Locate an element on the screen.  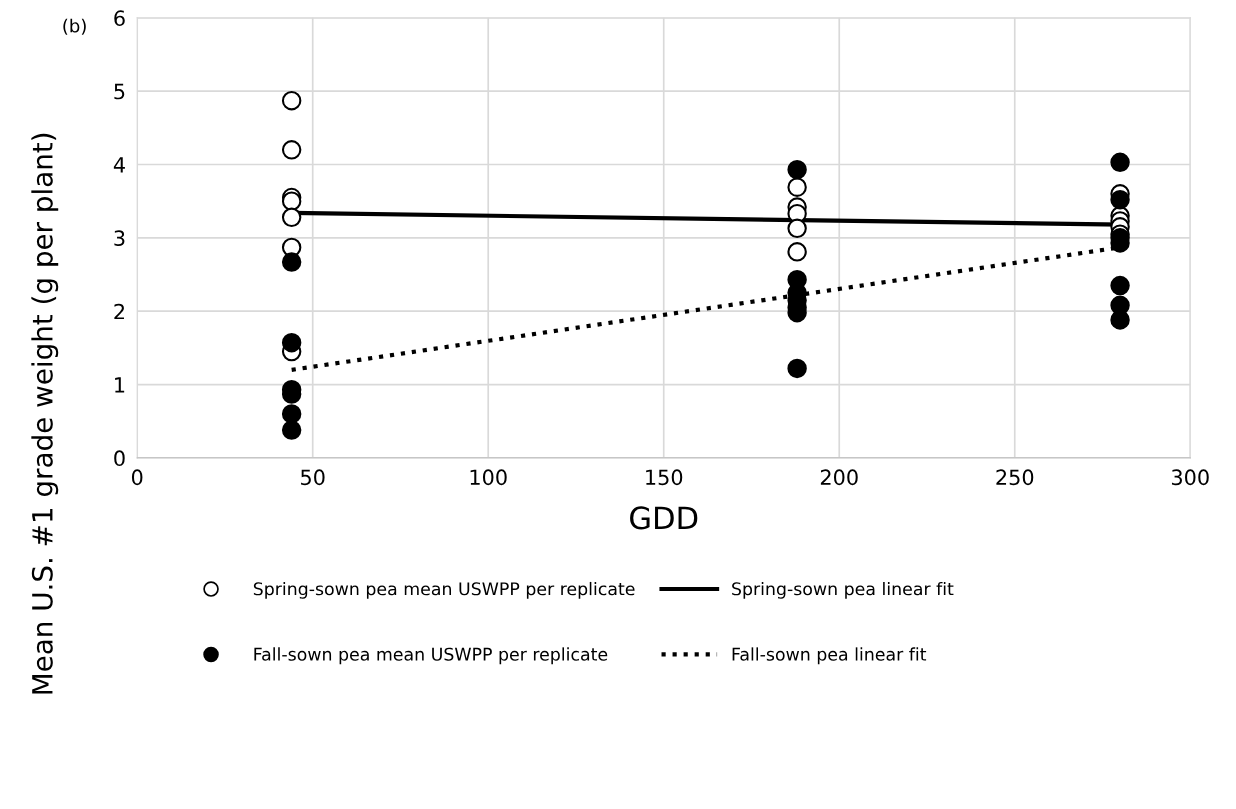
x-tick-label: 250 is located at coordinates (1015, 477).